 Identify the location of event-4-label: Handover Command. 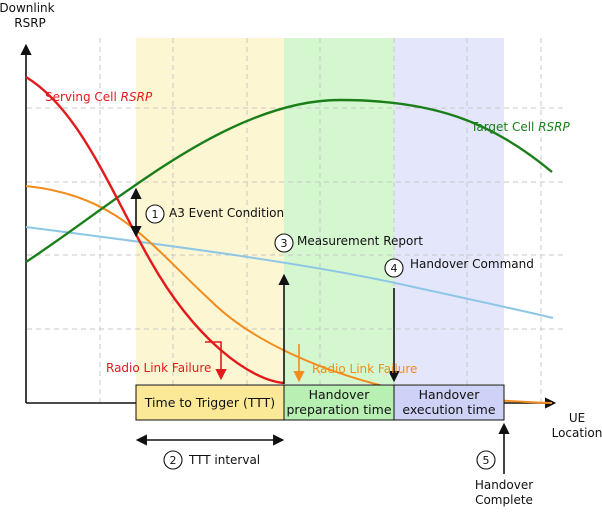
(472, 264).